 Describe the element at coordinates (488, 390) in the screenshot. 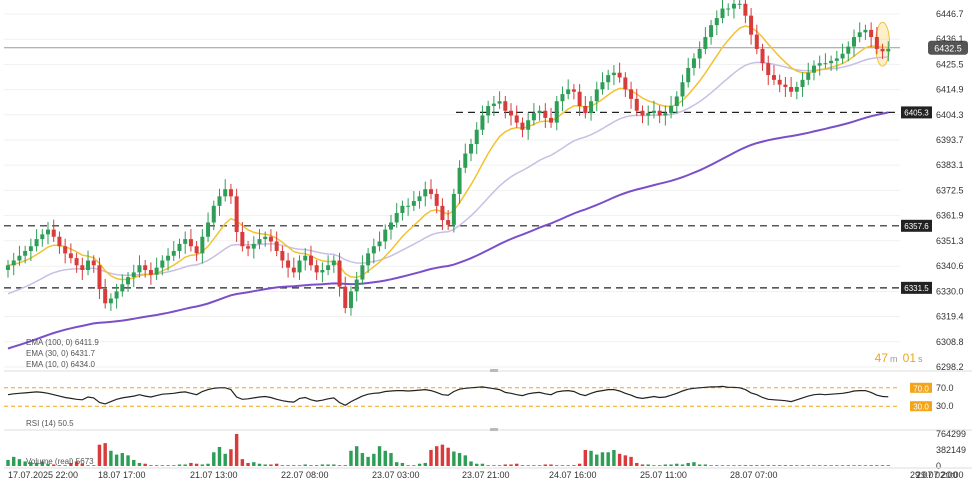

I see `rsi-panel: 70.0 70.0 30.0 30.0` at that location.